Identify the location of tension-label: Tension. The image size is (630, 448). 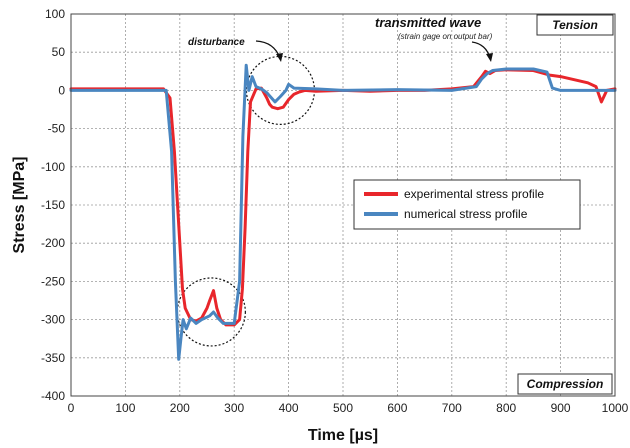
(575, 25).